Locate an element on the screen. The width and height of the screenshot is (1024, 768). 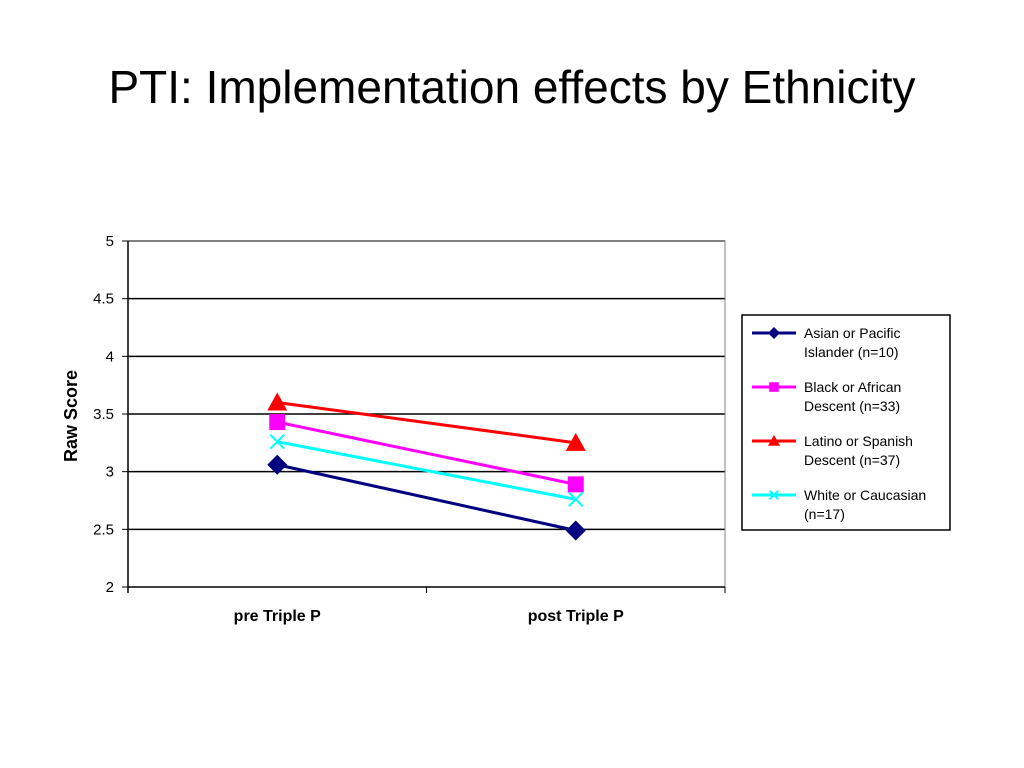
legend-label: Descent (n=33) is located at coordinates (852, 406).